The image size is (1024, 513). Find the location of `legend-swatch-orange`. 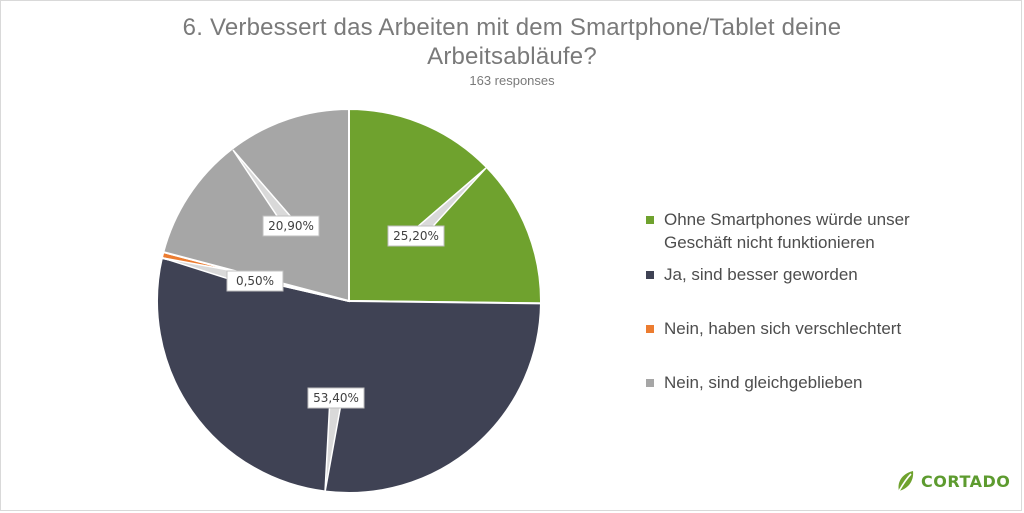

legend-swatch-orange is located at coordinates (650, 329).